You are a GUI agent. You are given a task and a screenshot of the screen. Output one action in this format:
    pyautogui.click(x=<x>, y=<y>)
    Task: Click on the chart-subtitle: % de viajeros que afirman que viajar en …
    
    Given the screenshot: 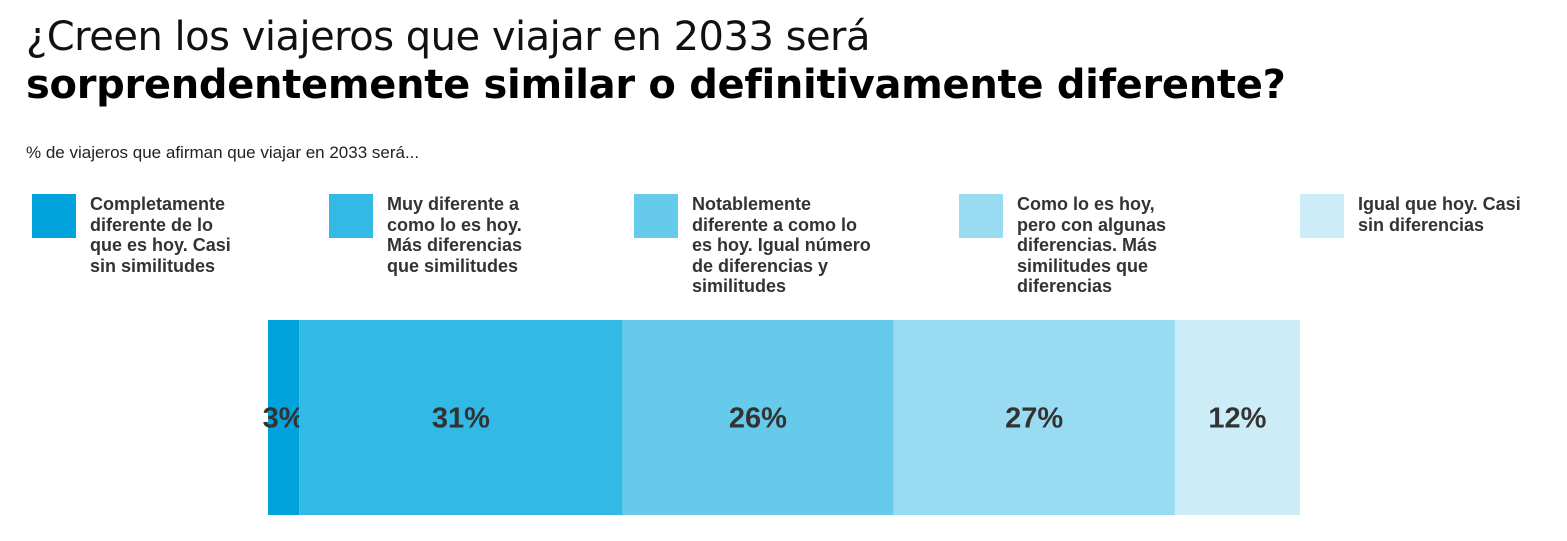 What is the action you would take?
    pyautogui.click(x=223, y=152)
    